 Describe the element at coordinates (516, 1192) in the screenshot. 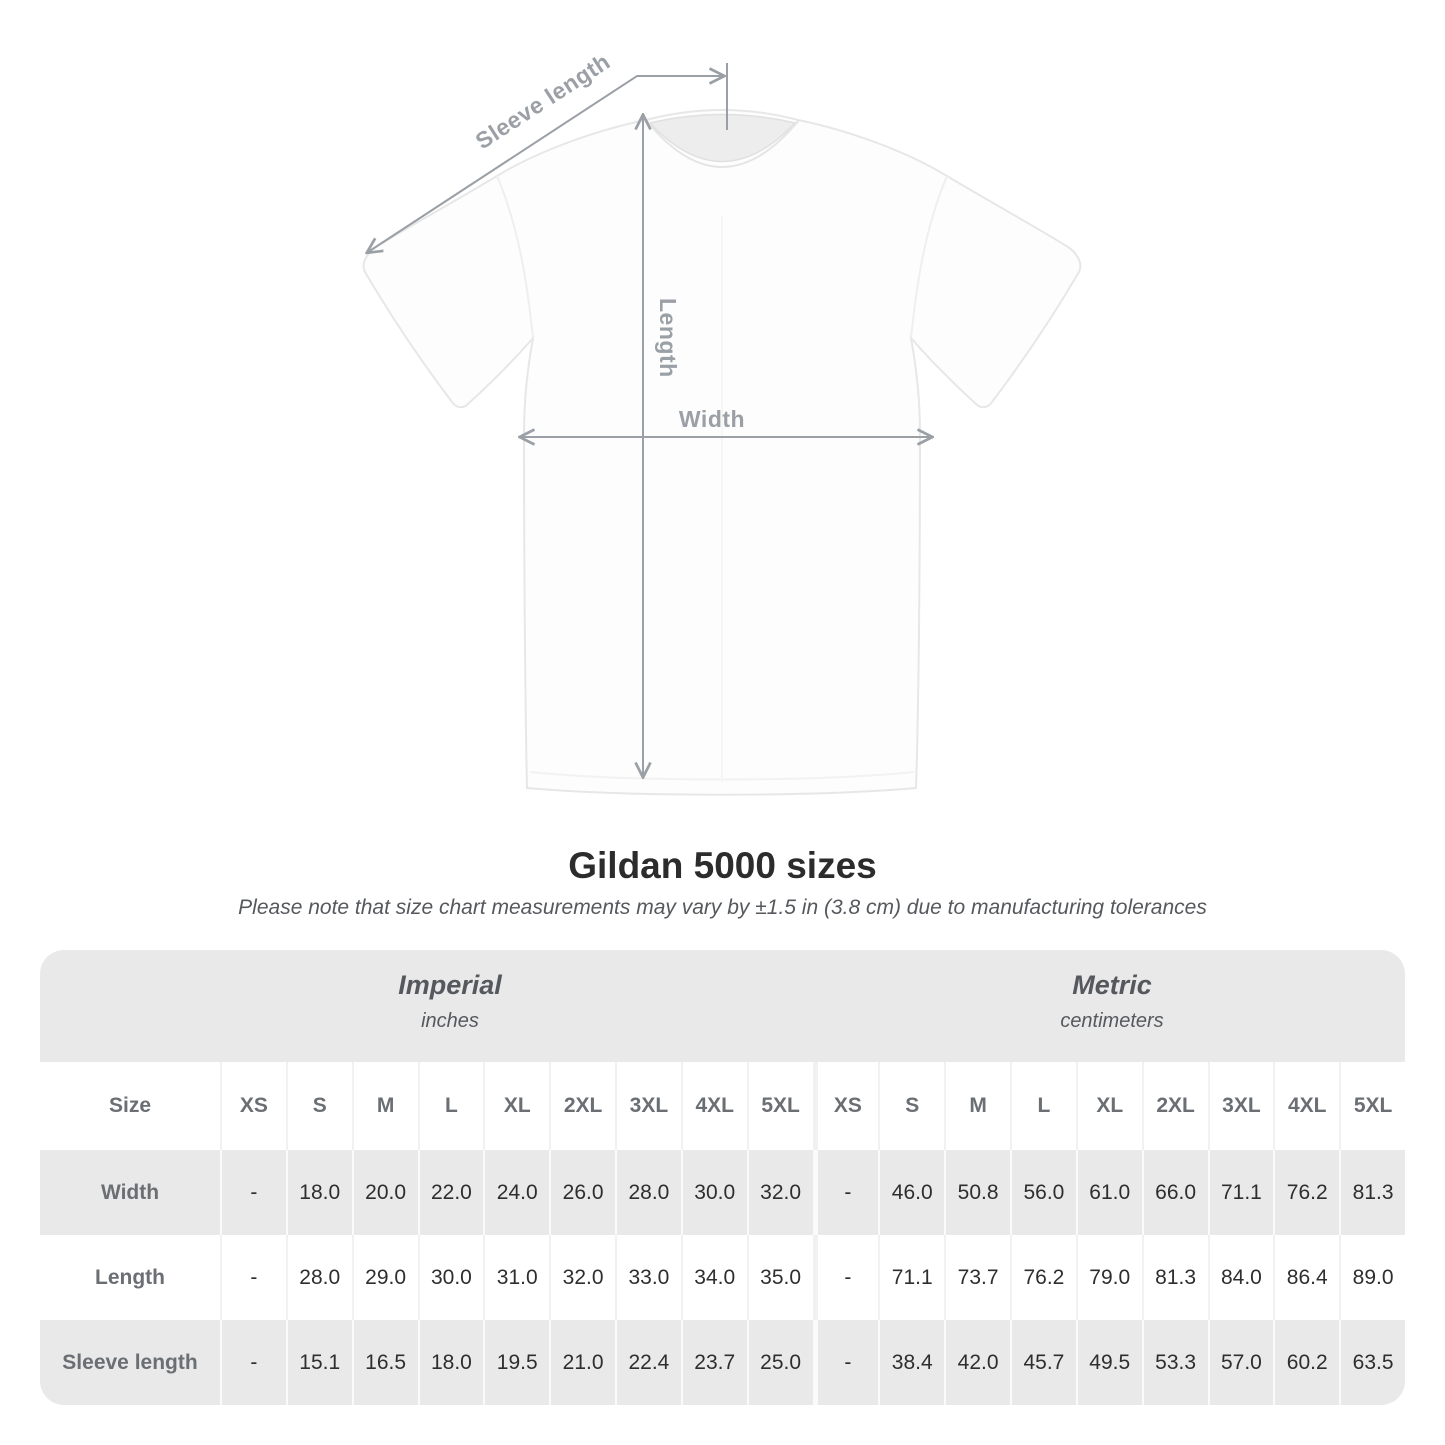

I see `width-value-cell: 24.0` at that location.